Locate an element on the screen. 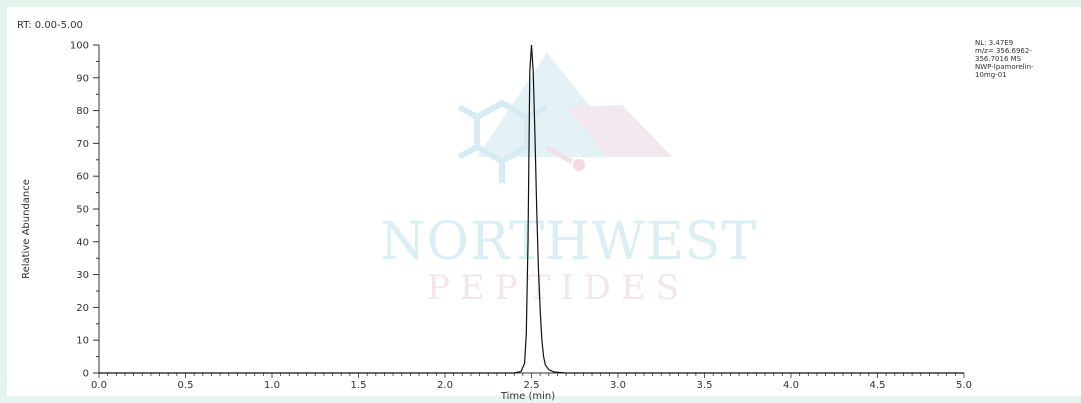  x-tick-label: 3.5 is located at coordinates (705, 385).